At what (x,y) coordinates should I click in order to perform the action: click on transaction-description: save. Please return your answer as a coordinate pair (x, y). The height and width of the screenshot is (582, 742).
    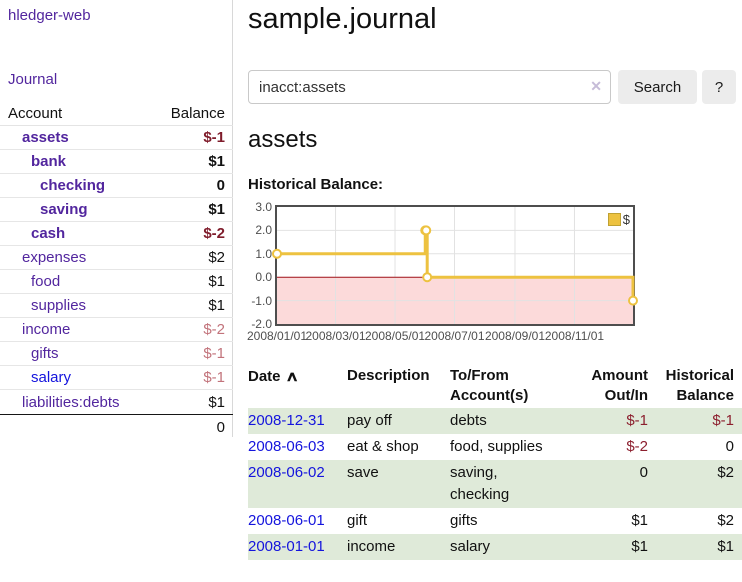
    Looking at the image, I should click on (363, 472).